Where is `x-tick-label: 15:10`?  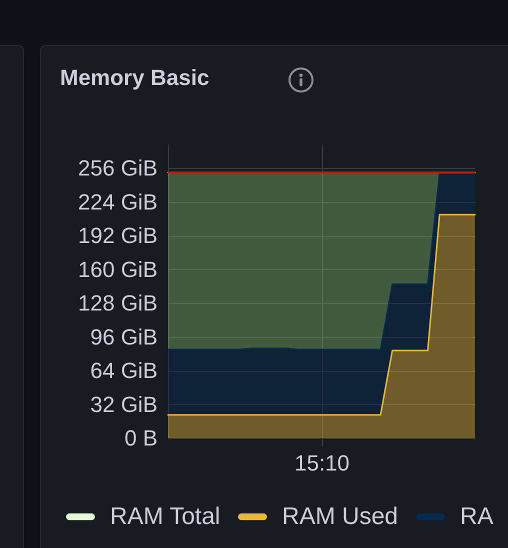 x-tick-label: 15:10 is located at coordinates (322, 463).